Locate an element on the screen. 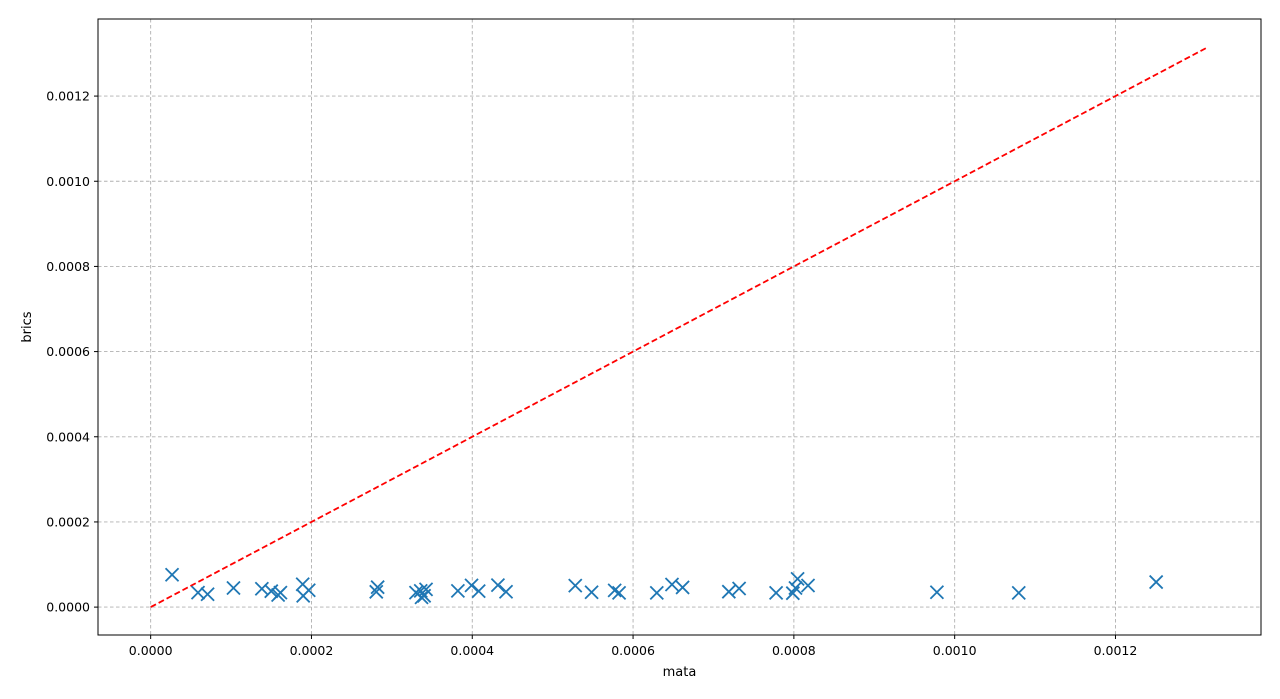 The height and width of the screenshot is (699, 1280). x-tick-label: 0.0008 is located at coordinates (794, 650).